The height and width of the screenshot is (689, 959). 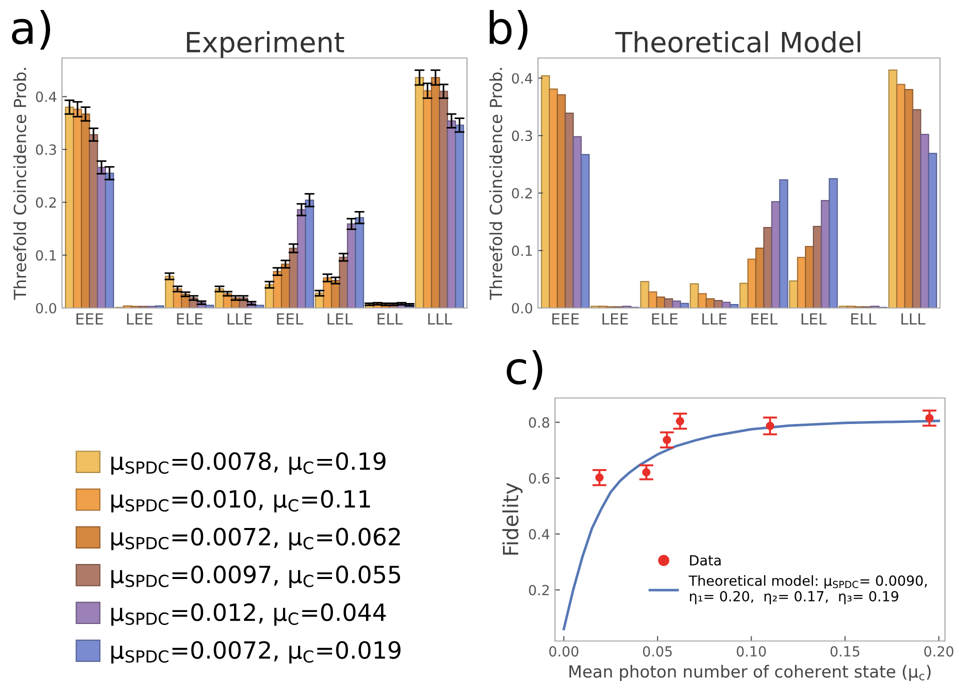 What do you see at coordinates (248, 614) in the screenshot?
I see `legend-label: μ$_{SPDC}$=0.012, μ$_{C}$=0.044` at bounding box center [248, 614].